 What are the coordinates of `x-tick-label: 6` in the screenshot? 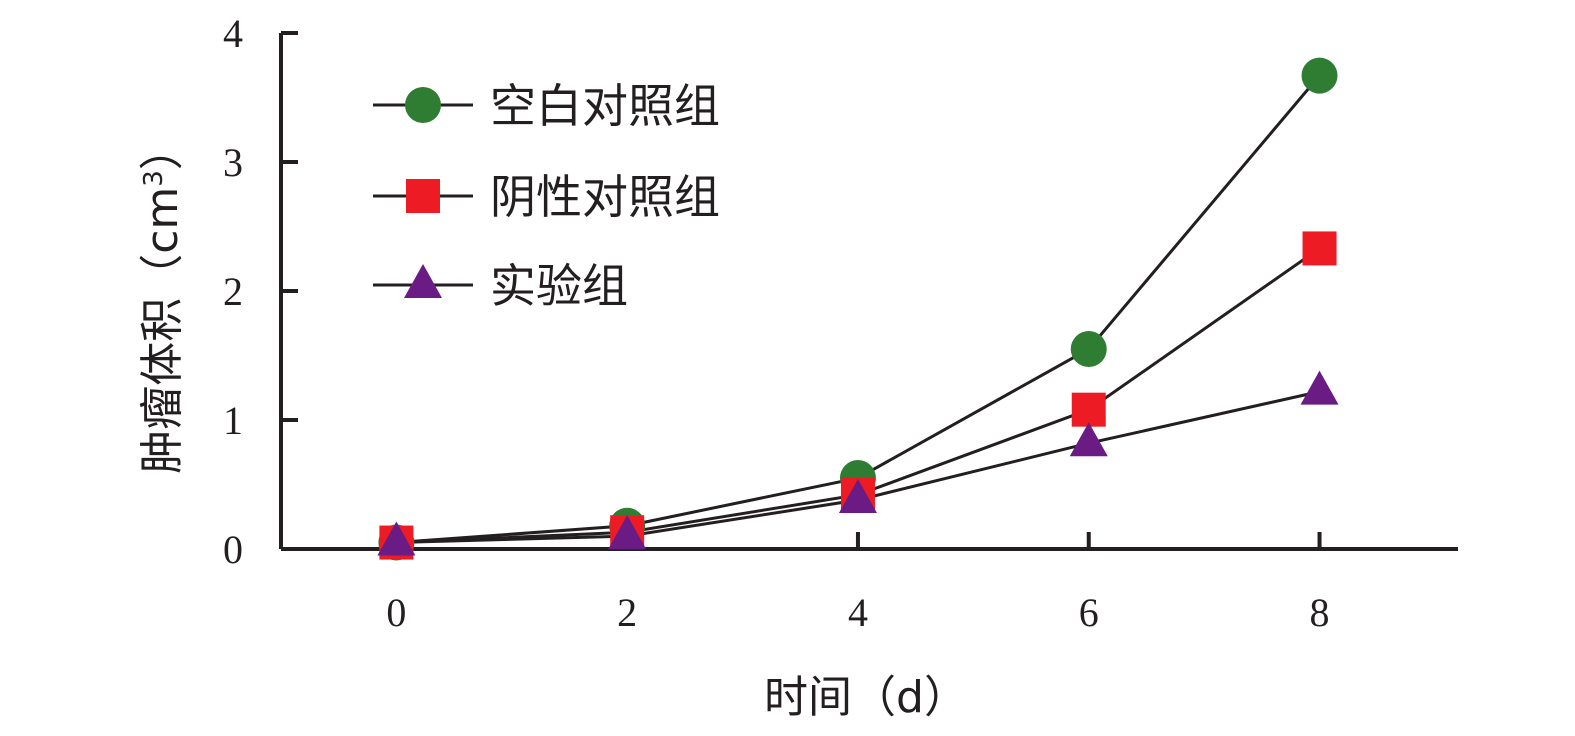 It's located at (1089, 612).